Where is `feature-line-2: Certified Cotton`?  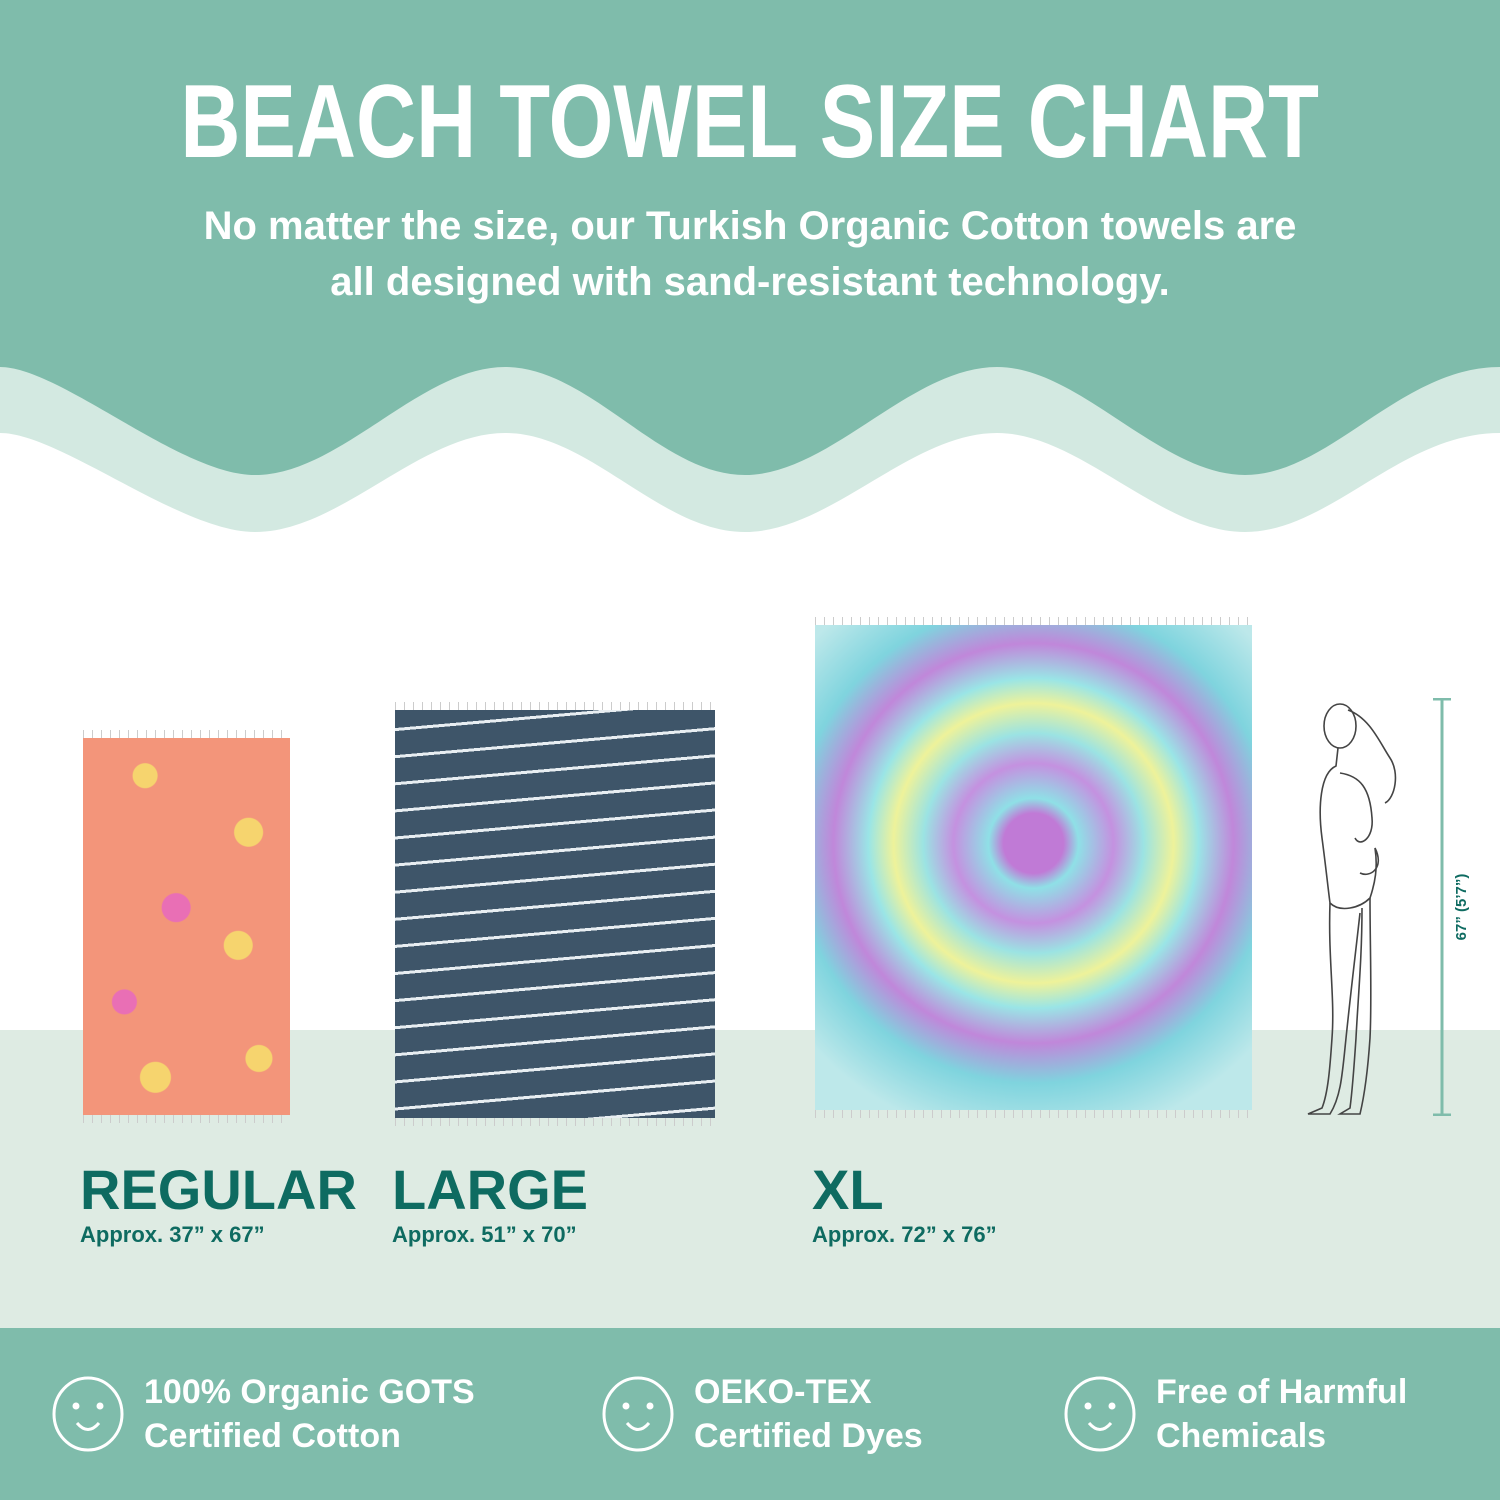
feature-line-2: Certified Cotton is located at coordinates (272, 1436).